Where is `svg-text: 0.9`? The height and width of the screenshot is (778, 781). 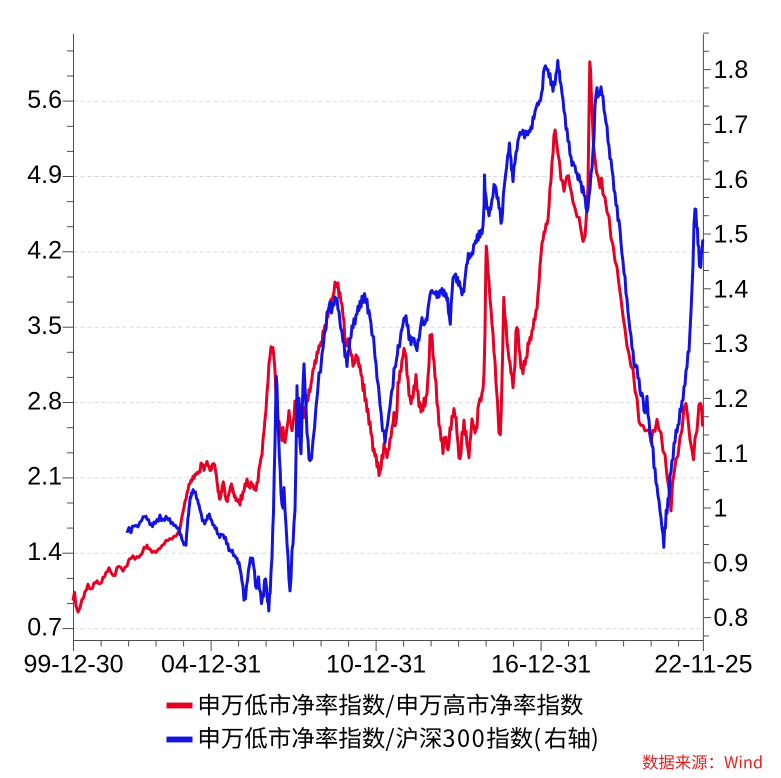 svg-text: 0.9 is located at coordinates (731, 563).